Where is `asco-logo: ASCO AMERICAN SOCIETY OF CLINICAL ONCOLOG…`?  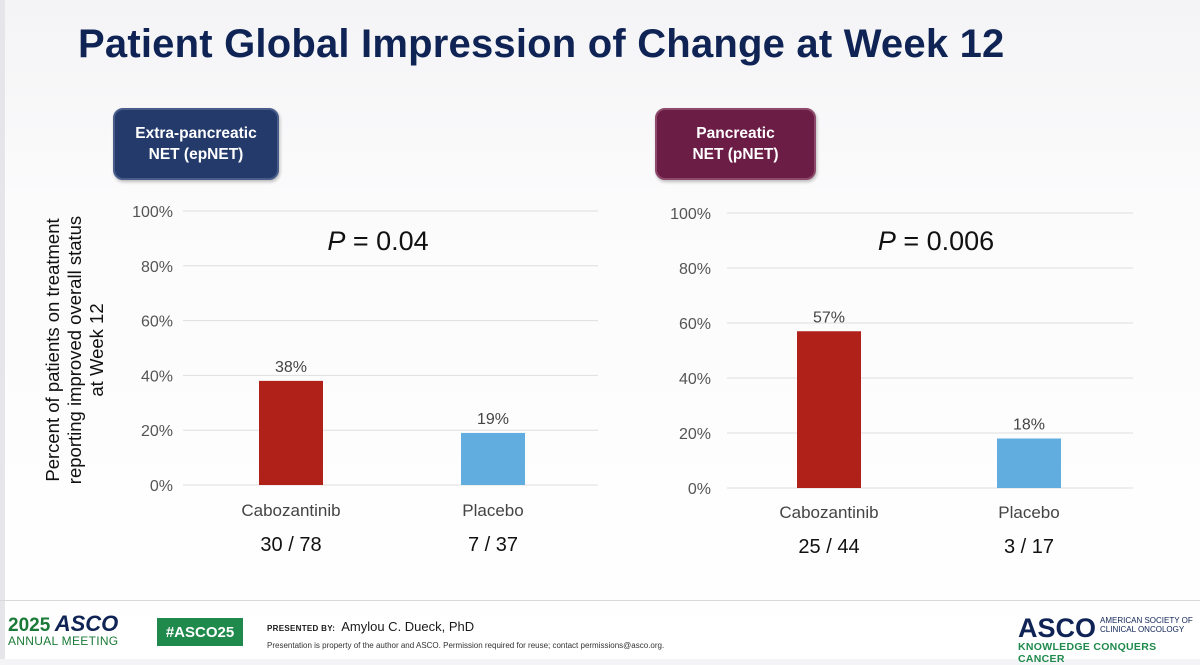
asco-logo: ASCO AMERICAN SOCIETY OF CLINICAL ONCOLOG… is located at coordinates (1109, 639).